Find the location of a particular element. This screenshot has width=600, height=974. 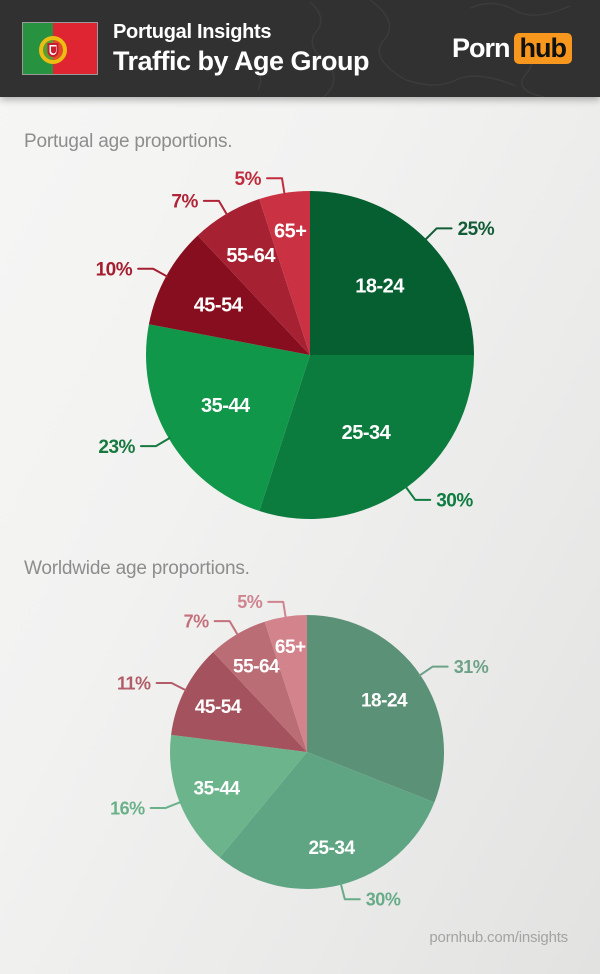

flag-shield is located at coordinates (53, 49).